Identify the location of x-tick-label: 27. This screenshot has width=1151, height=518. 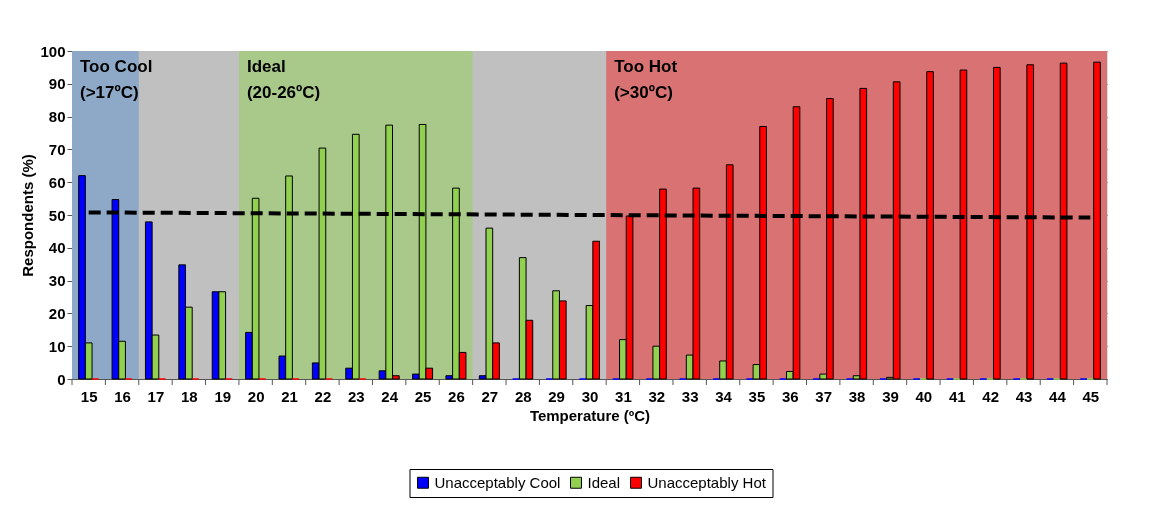
(490, 396).